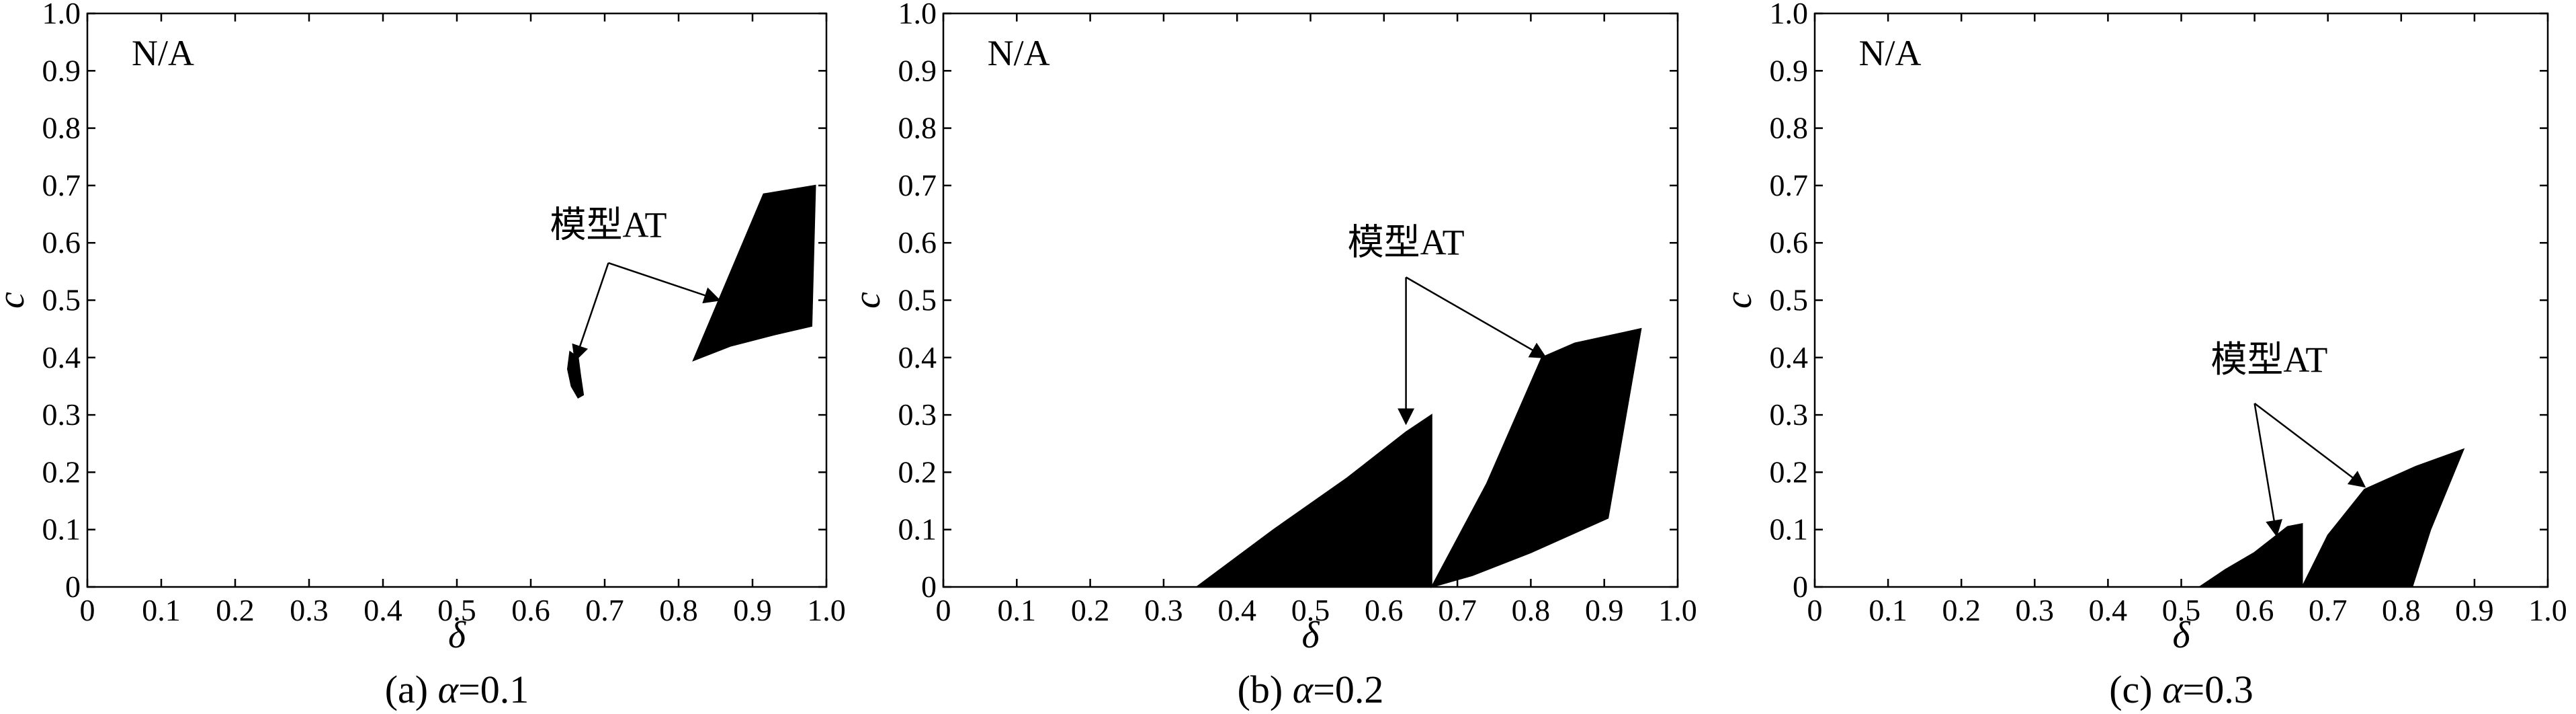 The width and height of the screenshot is (2576, 714). What do you see at coordinates (2218, 689) in the screenshot?
I see `caption-value: =0.3` at bounding box center [2218, 689].